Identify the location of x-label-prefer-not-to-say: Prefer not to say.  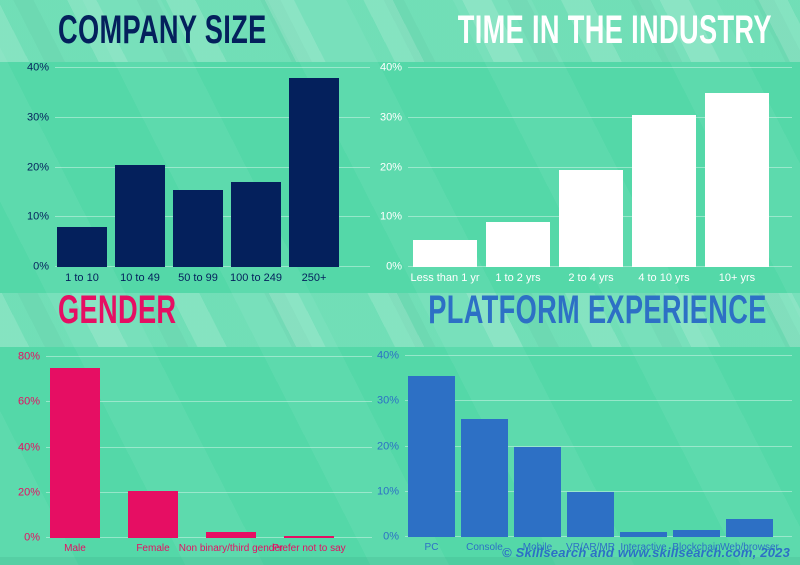
(309, 548).